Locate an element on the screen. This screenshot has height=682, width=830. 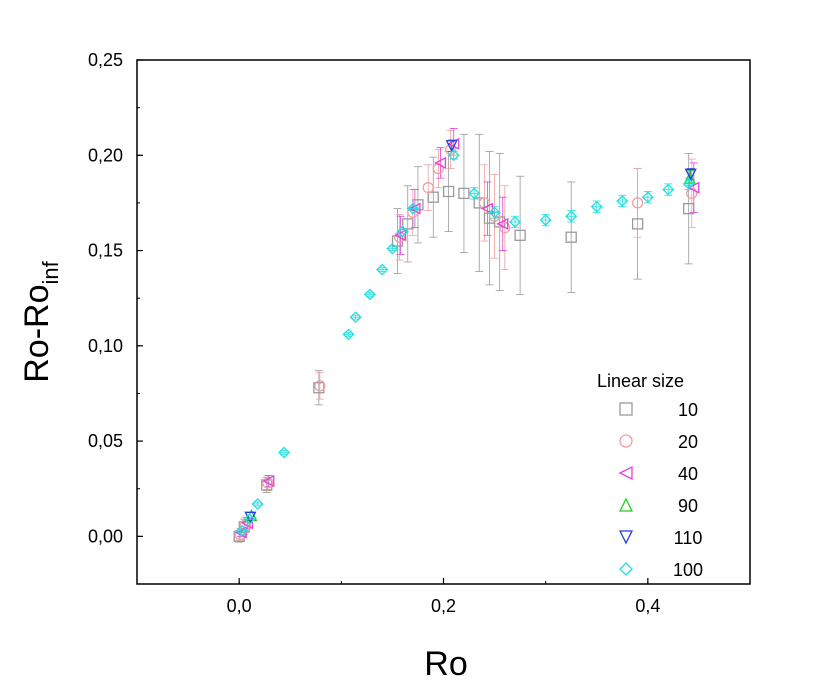
legend: Linear size 10 20 40 90 110 100 is located at coordinates (650, 475).